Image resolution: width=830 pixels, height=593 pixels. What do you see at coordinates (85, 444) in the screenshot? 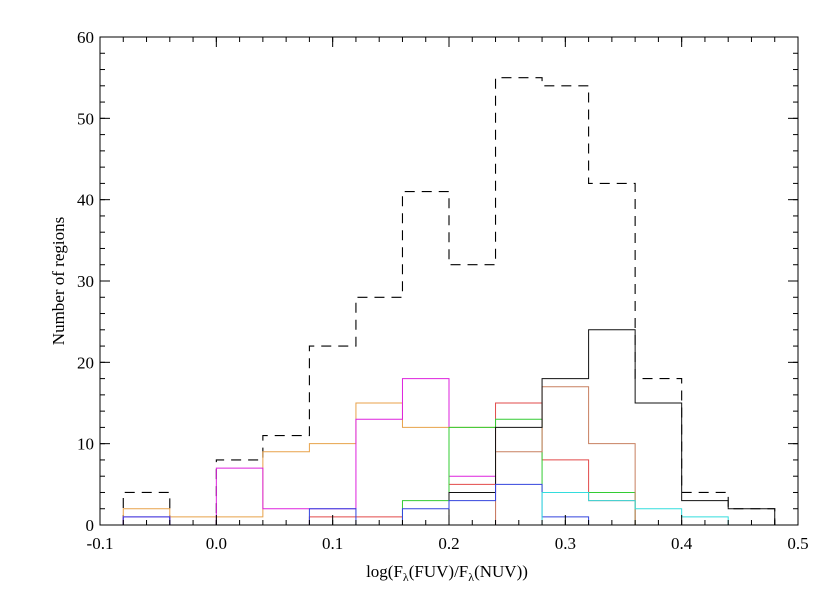
I see `y-tick-label: 10` at bounding box center [85, 444].